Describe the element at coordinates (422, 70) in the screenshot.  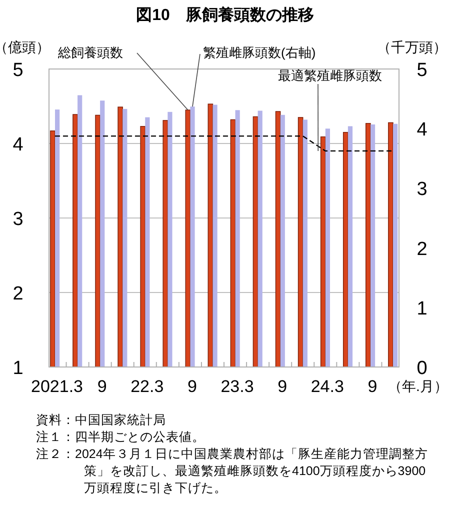
I see `y2-tick-label: 5` at that location.